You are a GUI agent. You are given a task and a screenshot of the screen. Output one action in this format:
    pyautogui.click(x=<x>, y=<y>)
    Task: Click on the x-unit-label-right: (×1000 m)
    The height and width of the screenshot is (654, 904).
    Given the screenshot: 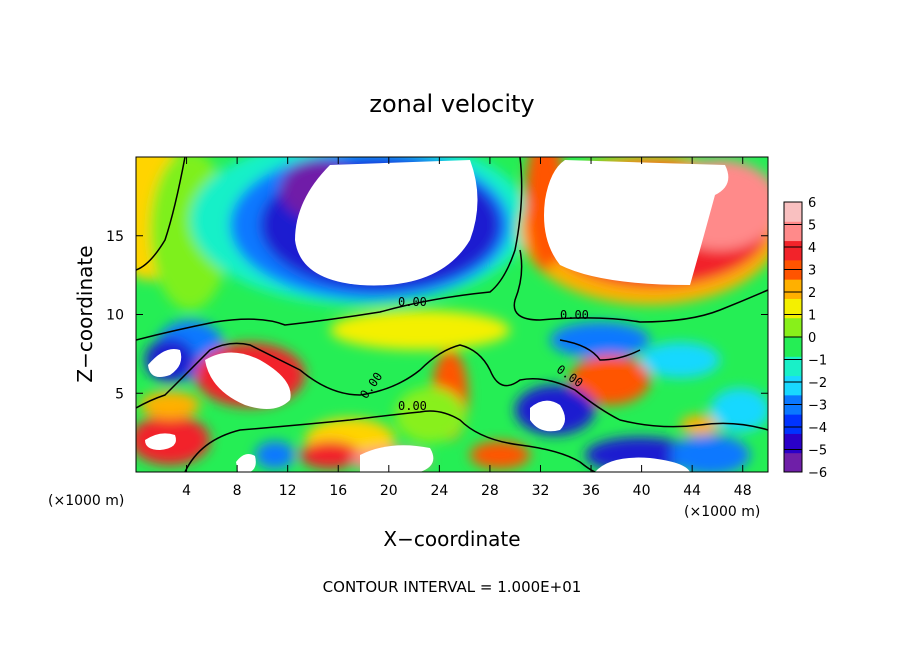 What is the action you would take?
    pyautogui.click(x=722, y=512)
    